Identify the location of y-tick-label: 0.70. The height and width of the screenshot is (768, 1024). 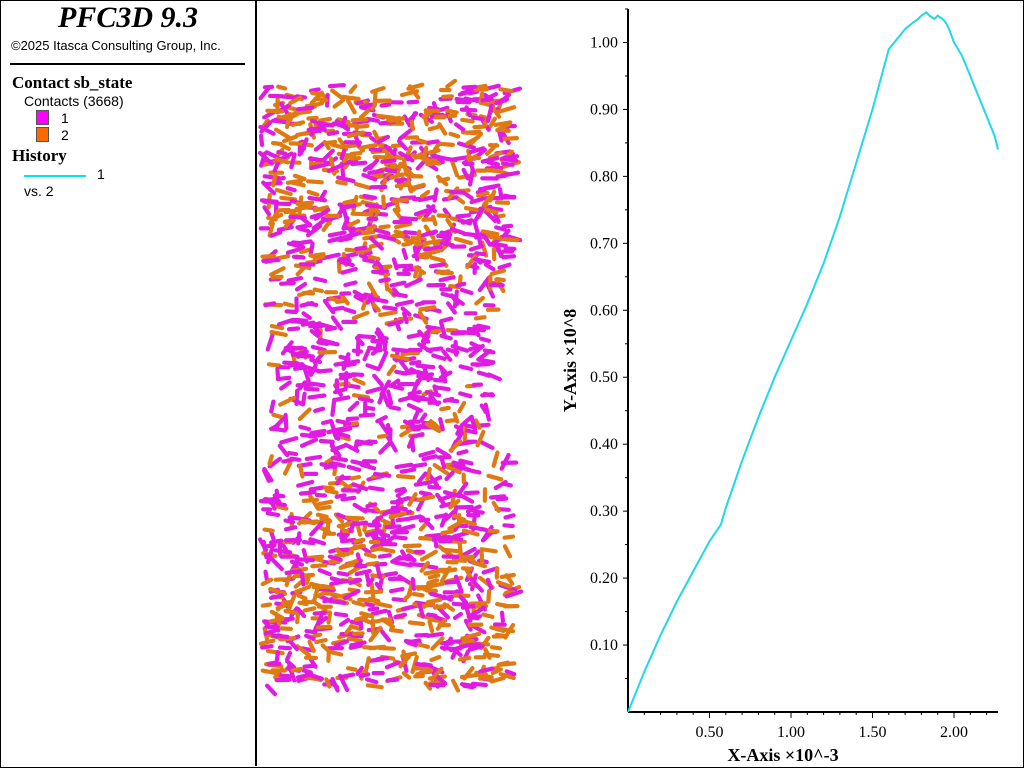
(604, 243).